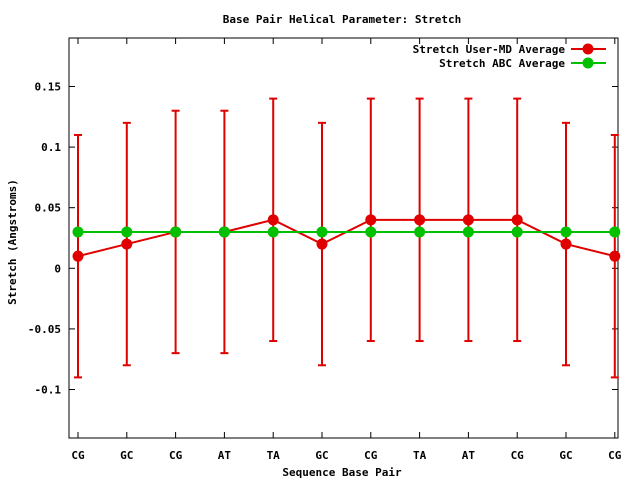 This screenshot has width=640, height=480. What do you see at coordinates (57, 268) in the screenshot?
I see `y-tick-label: 0` at bounding box center [57, 268].